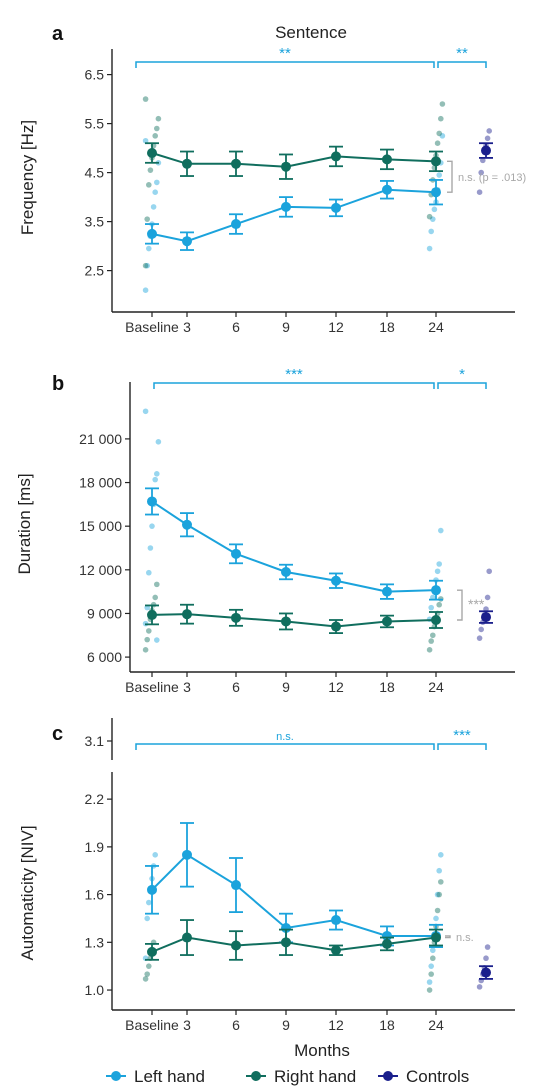 This screenshot has width=546, height=1091. What do you see at coordinates (100, 439) in the screenshot?
I see `y-tick-label: 21 000` at bounding box center [100, 439].